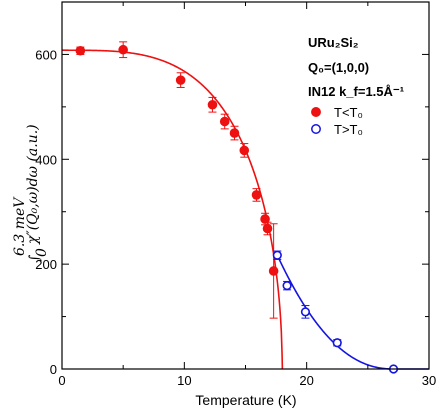 This screenshot has width=436, height=412. I want to click on legend-marker-below-t0, so click(316, 112).